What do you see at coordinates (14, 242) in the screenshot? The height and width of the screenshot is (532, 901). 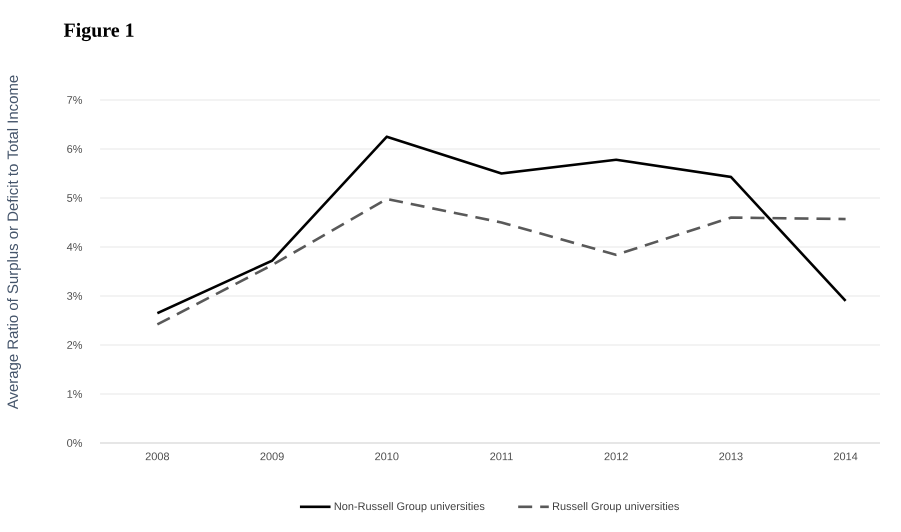 I see `y-axis-title: Average Ratio of Surplus or Deficit to Total Income` at bounding box center [14, 242].